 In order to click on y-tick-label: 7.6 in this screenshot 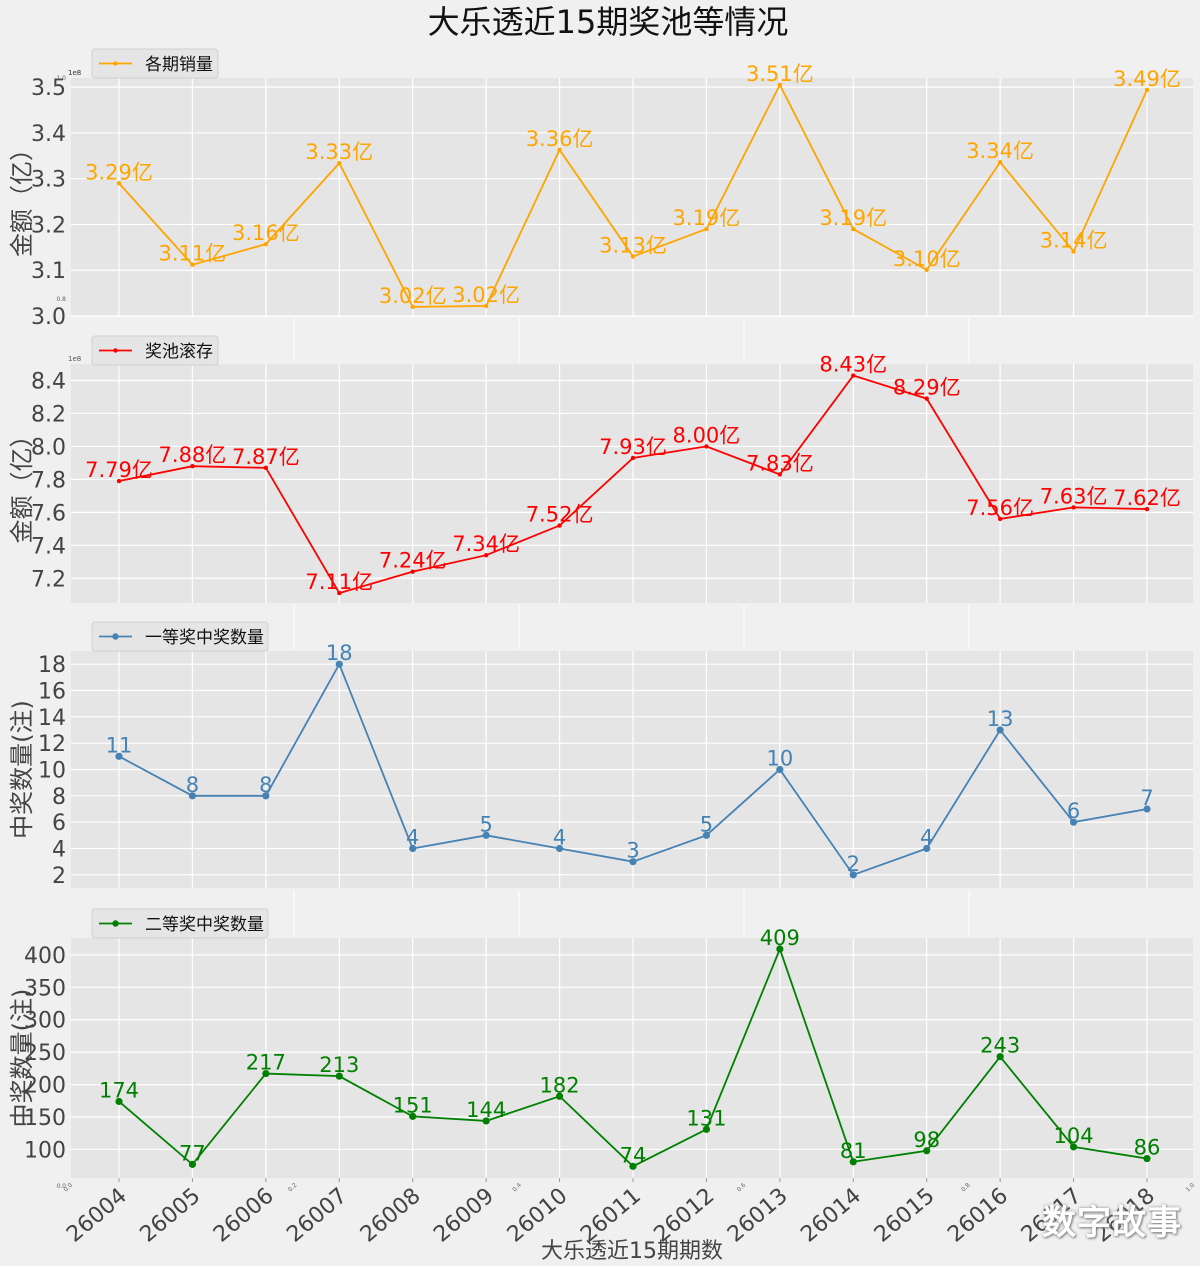, I will do `click(48, 513)`.